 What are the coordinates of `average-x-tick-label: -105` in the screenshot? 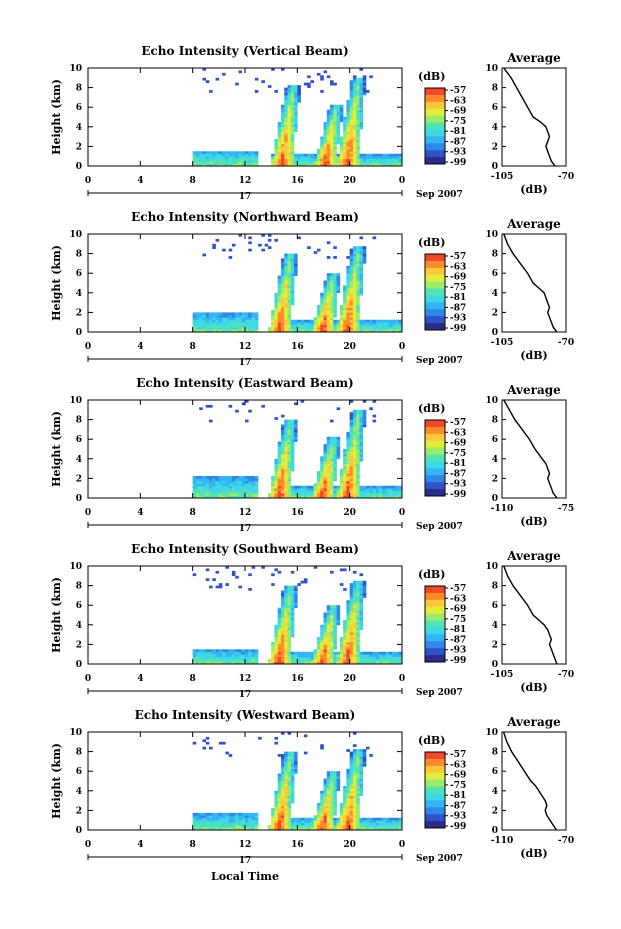 It's located at (502, 177).